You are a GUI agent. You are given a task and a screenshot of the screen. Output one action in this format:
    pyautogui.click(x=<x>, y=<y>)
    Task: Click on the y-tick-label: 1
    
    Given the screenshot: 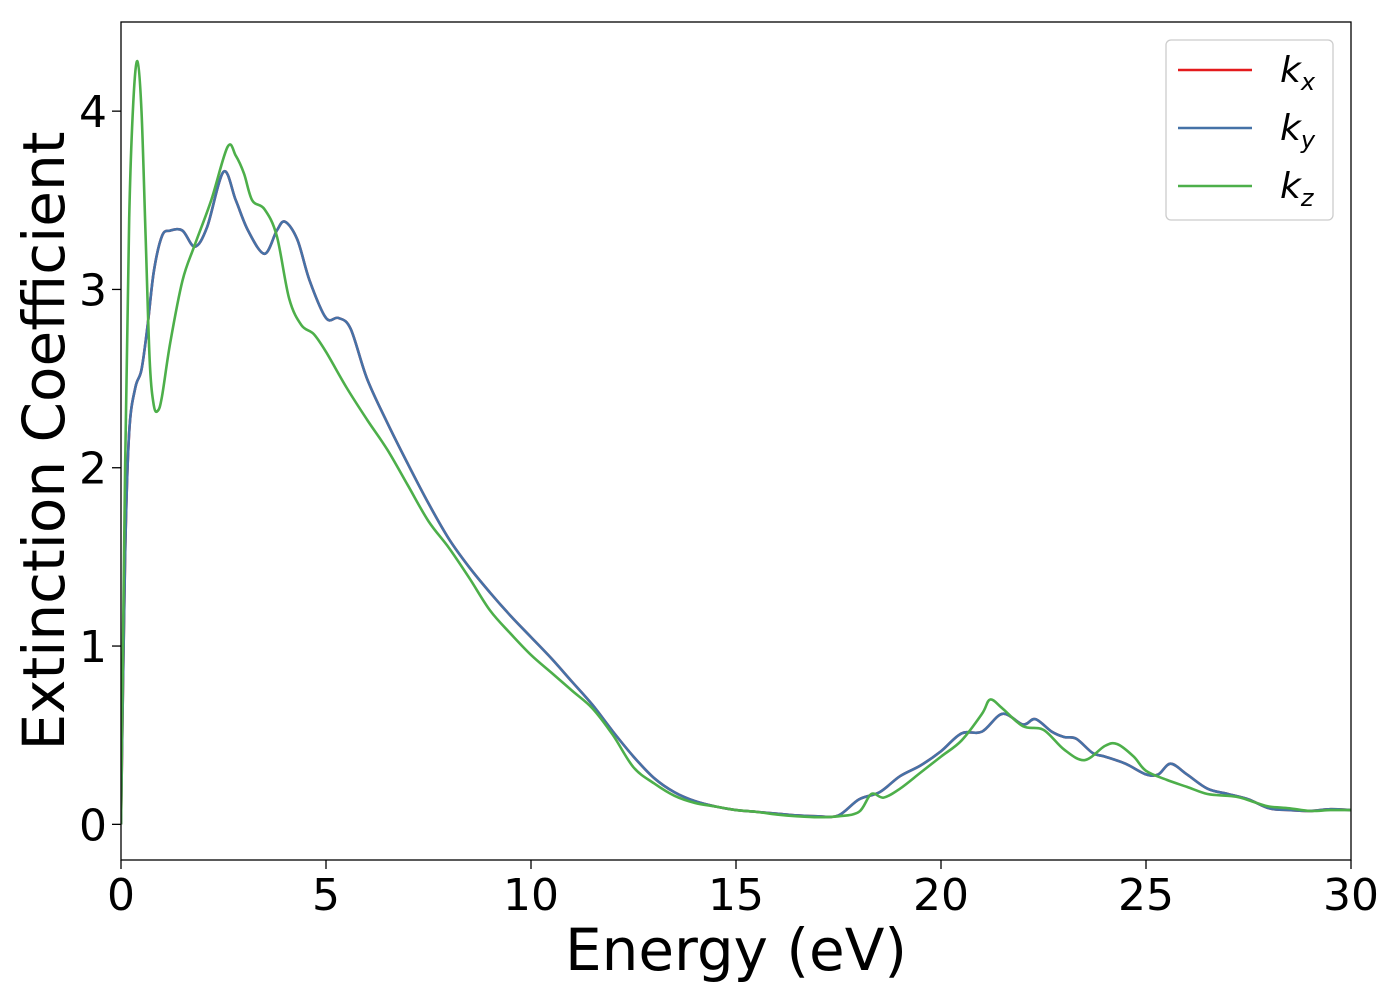 What is the action you would take?
    pyautogui.click(x=93, y=647)
    